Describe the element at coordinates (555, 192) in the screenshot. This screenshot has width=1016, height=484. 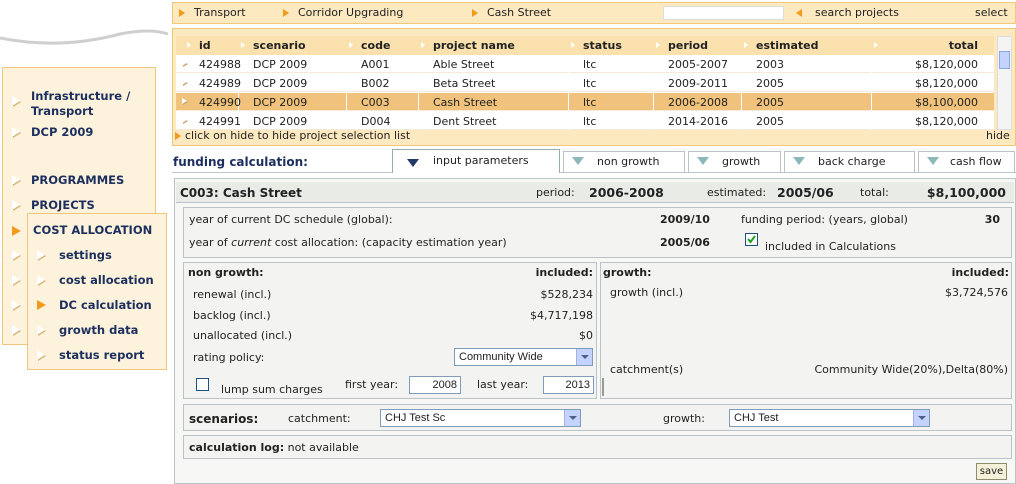
I see `period-label: period:` at that location.